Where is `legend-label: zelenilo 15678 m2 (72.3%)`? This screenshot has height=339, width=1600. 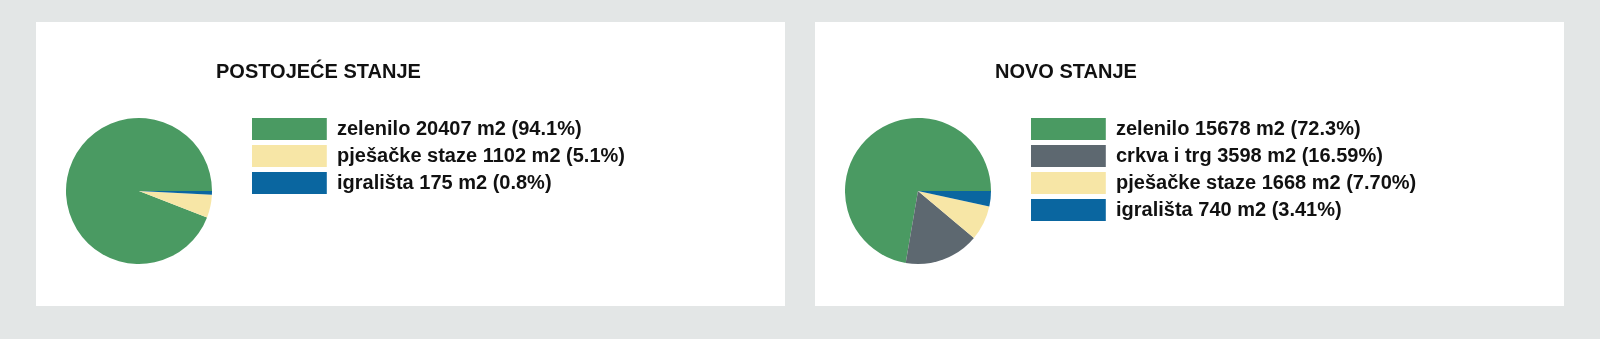 legend-label: zelenilo 15678 m2 (72.3%) is located at coordinates (1238, 128).